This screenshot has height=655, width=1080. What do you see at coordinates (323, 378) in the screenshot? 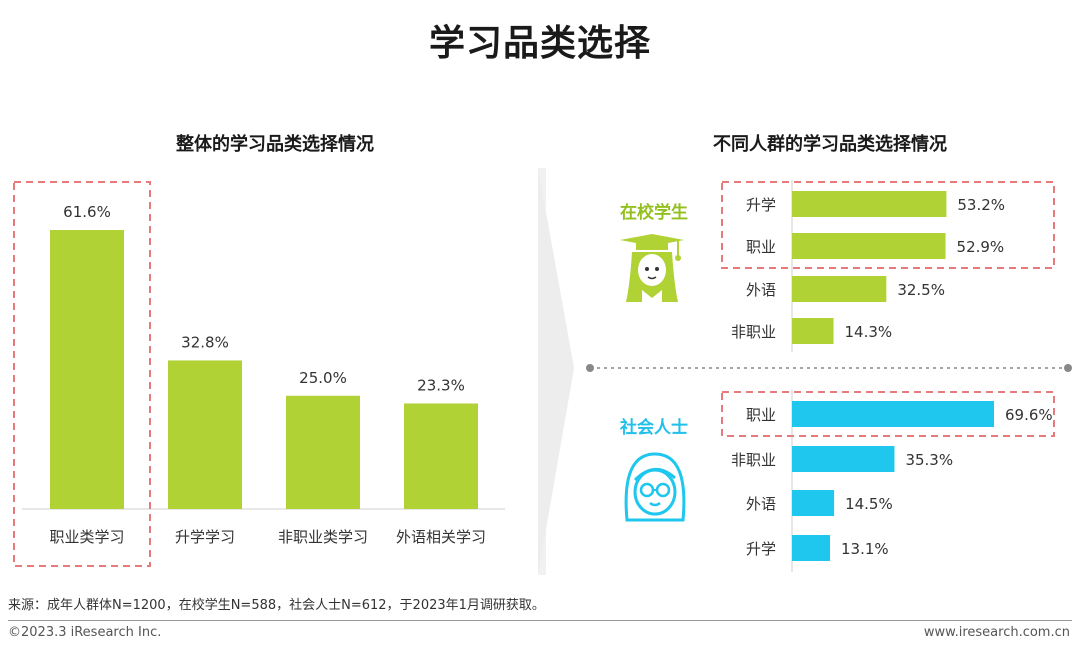
I see `bar-value-label: 25.0%` at bounding box center [323, 378].